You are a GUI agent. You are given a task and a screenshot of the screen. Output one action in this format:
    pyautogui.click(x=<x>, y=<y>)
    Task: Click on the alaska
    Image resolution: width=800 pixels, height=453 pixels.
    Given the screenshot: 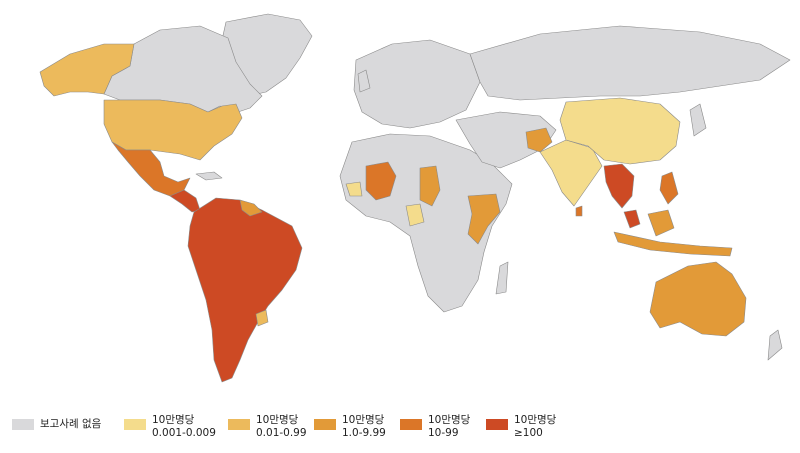 What is the action you would take?
    pyautogui.click(x=87, y=70)
    